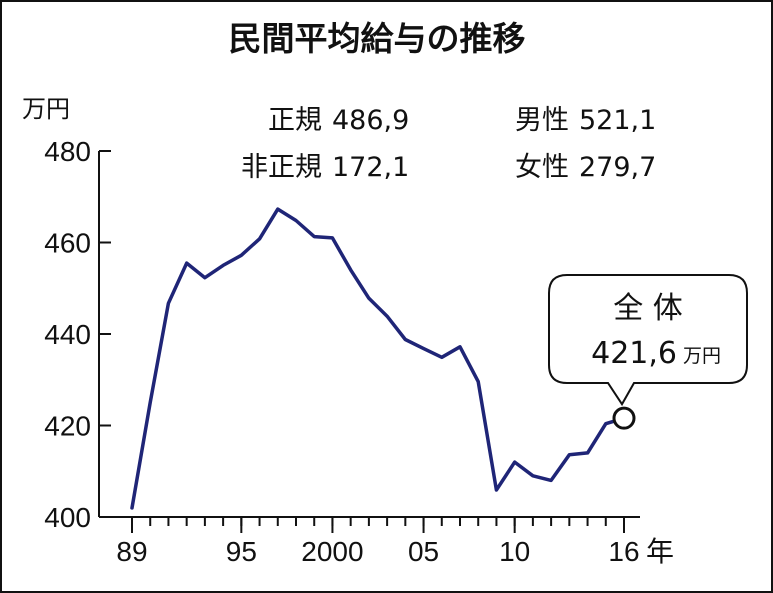 This screenshot has width=773, height=593. What do you see at coordinates (648, 308) in the screenshot?
I see `callout-title: 全 体` at bounding box center [648, 308].